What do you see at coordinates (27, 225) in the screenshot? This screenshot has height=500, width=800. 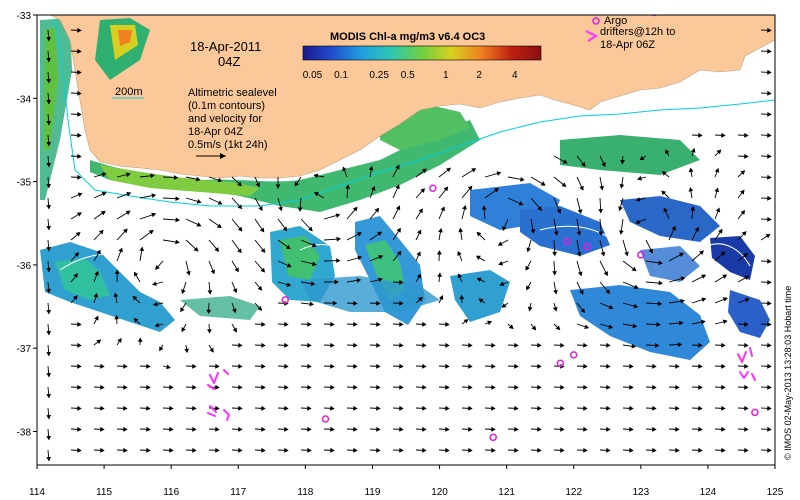 I see `y-axis-ticks: -33 -34 -35 -36 -37 -38` at bounding box center [27, 225].